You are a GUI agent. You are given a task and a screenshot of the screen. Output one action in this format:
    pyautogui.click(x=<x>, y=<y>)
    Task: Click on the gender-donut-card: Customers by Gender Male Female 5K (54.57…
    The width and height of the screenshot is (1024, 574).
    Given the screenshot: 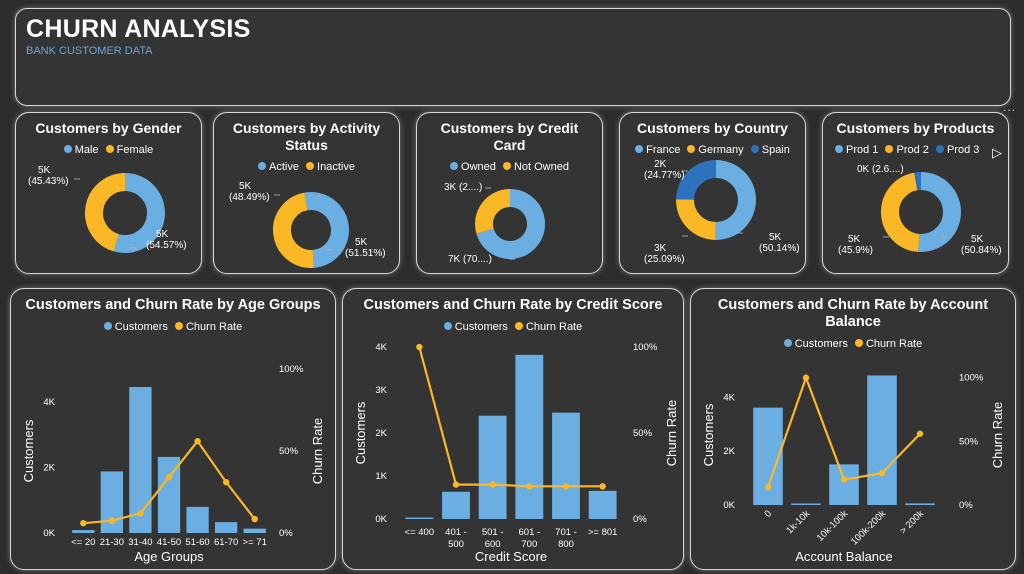 What is the action you would take?
    pyautogui.click(x=108, y=193)
    